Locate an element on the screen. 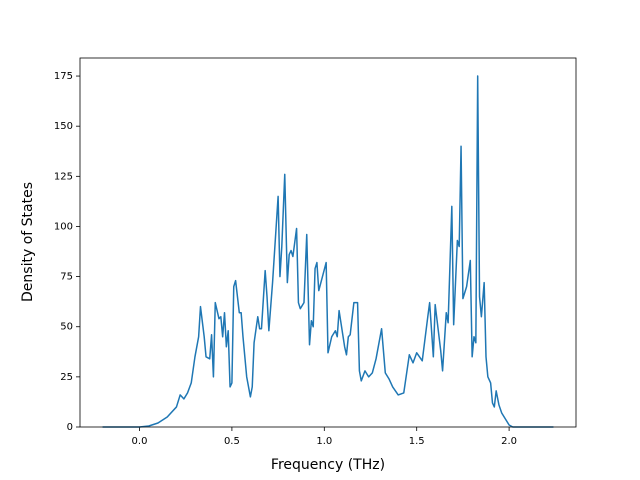  y-tick-label: 0 is located at coordinates (70, 427).